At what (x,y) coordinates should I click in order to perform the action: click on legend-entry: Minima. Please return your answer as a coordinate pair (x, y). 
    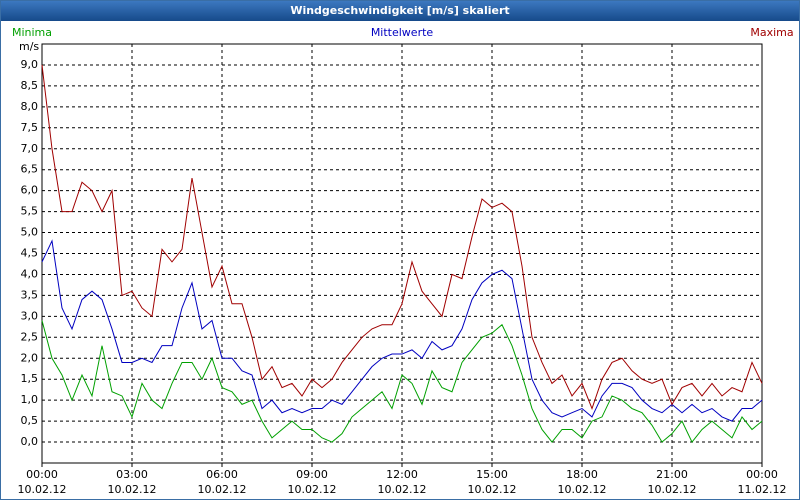
    Looking at the image, I should click on (32, 32).